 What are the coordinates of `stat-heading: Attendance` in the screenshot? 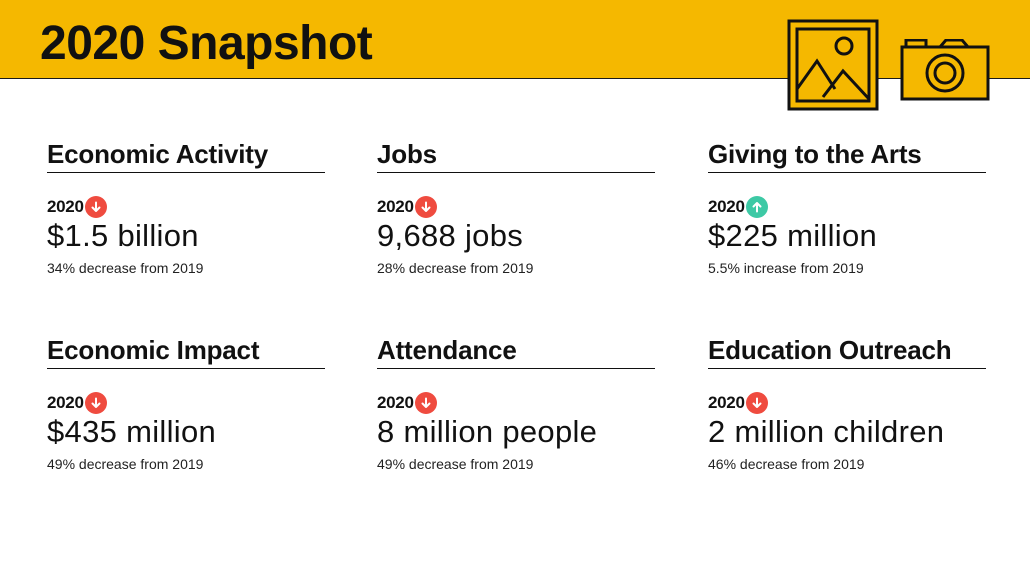 It's located at (447, 350).